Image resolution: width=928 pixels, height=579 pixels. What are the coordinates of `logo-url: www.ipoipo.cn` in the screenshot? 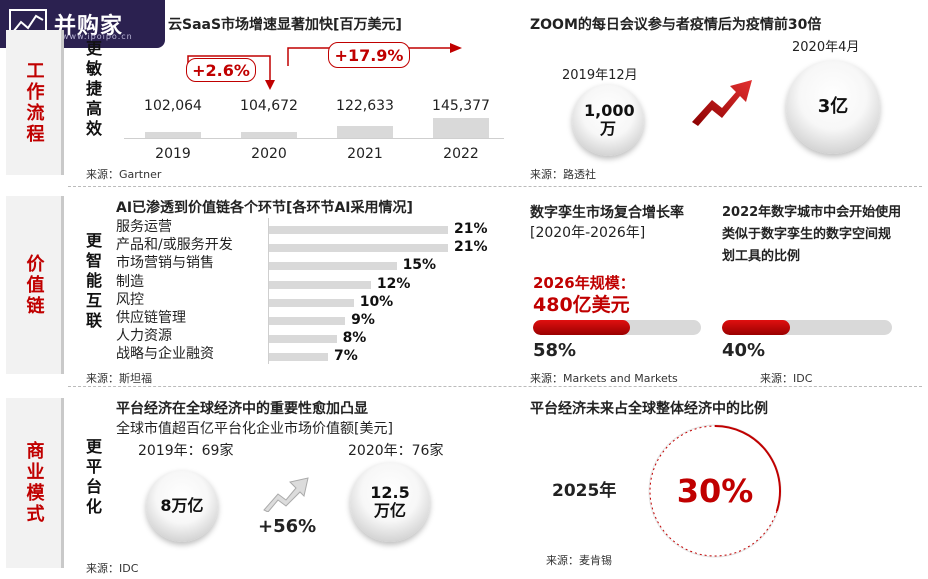 It's located at (97, 36).